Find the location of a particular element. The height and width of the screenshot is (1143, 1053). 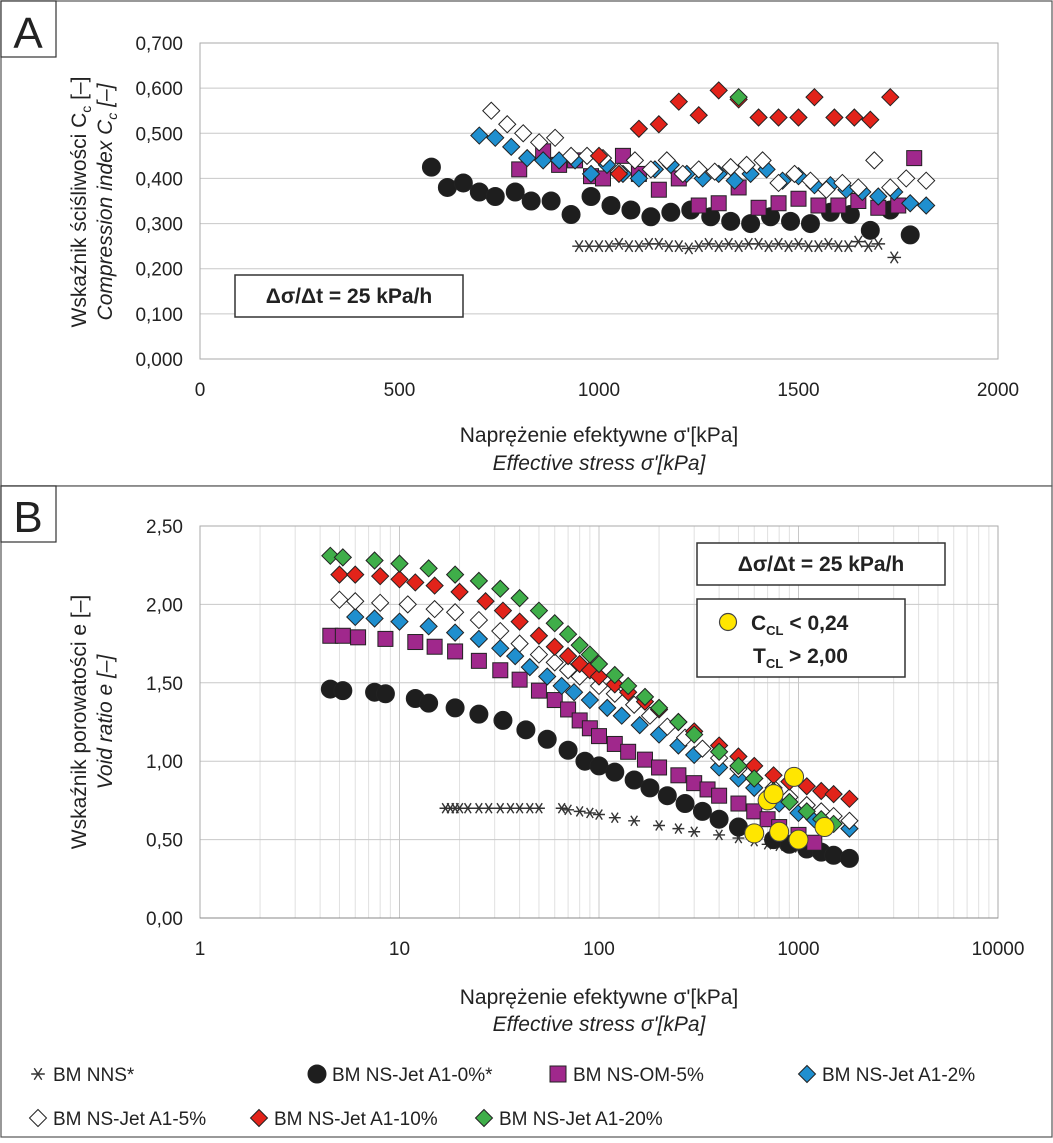

panel-b-x-tick-labels: 1 10 100 1000 10000 is located at coordinates (610, 949).